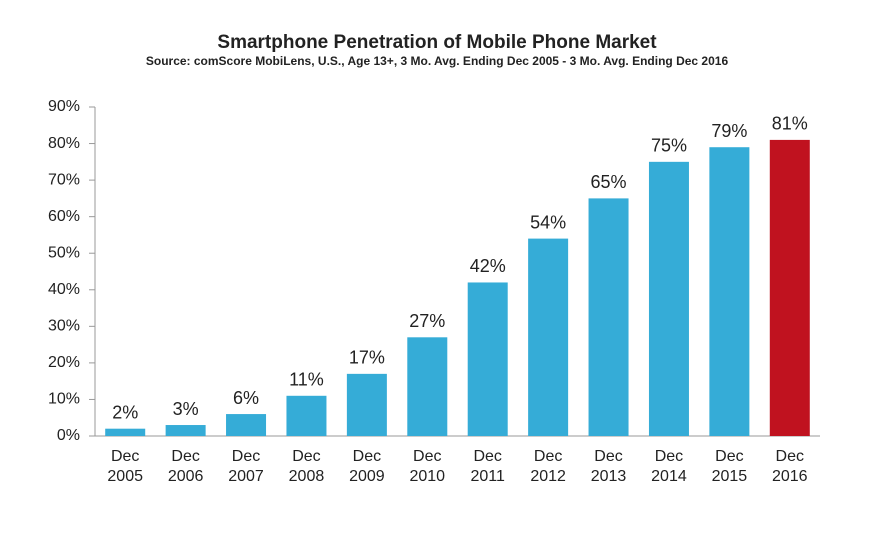 The image size is (896, 539). Describe the element at coordinates (64, 106) in the screenshot. I see `y-tick-label: 90%` at that location.